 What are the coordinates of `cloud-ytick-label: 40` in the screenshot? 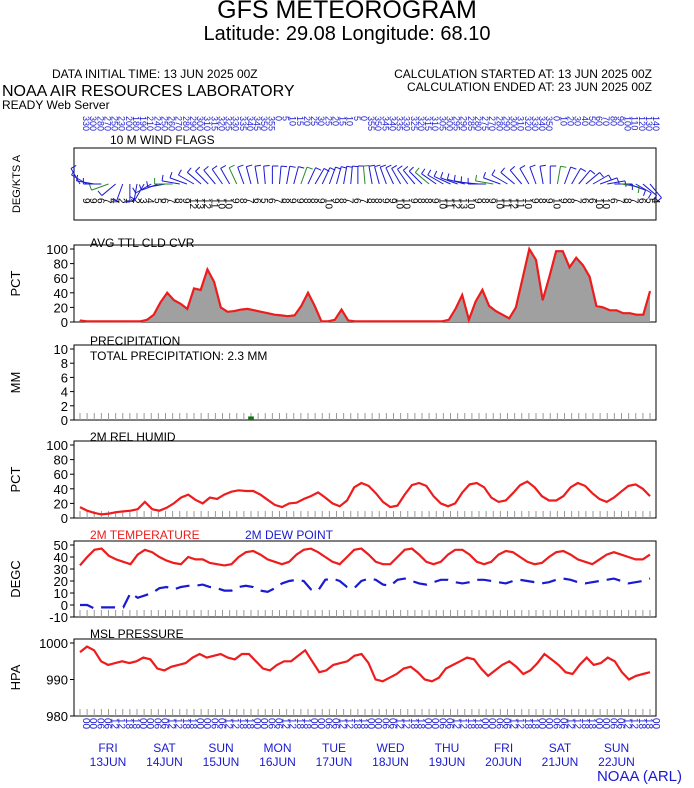 It's located at (61, 293).